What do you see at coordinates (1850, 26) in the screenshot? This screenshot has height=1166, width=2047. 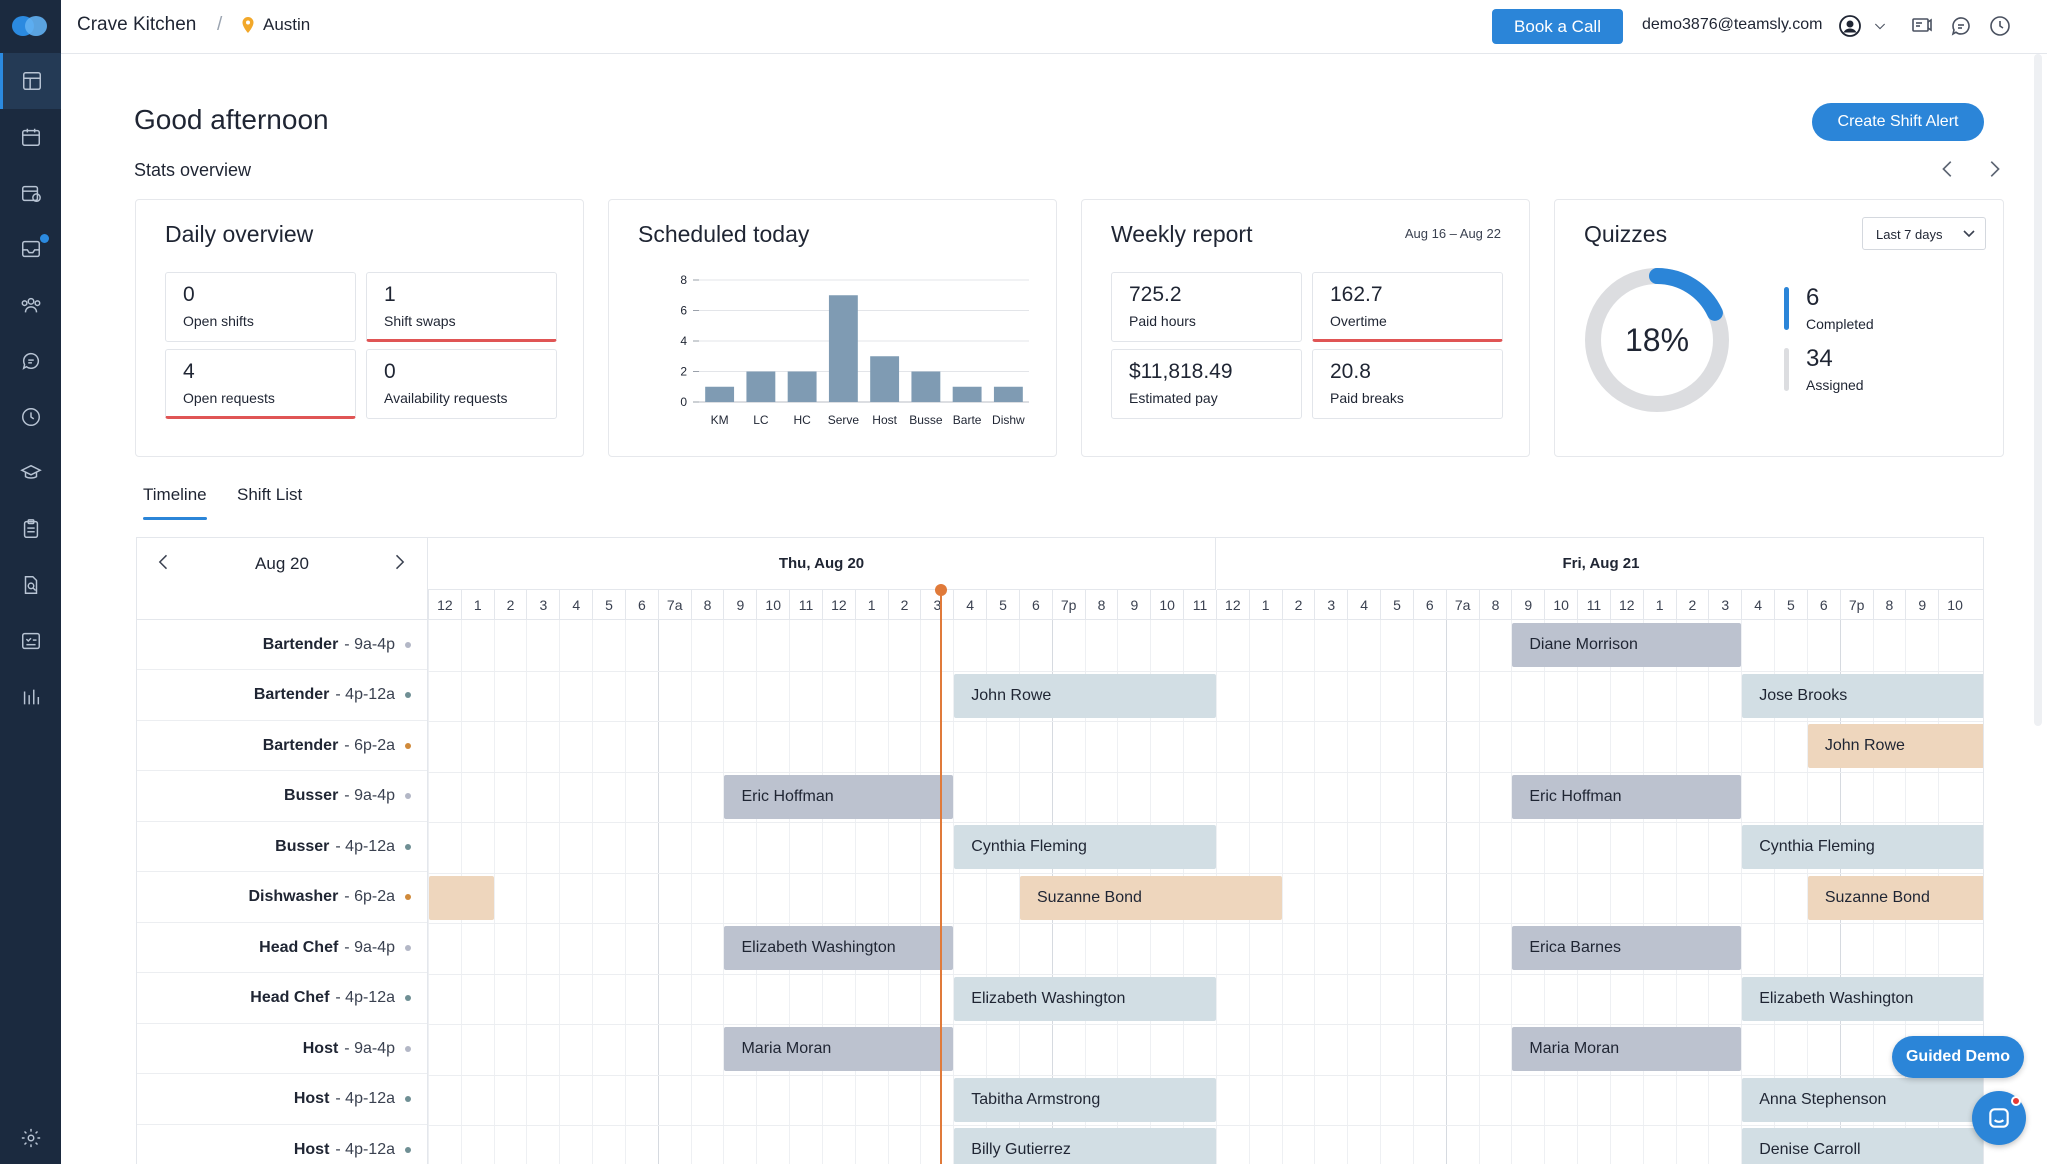 I see `account-avatar` at bounding box center [1850, 26].